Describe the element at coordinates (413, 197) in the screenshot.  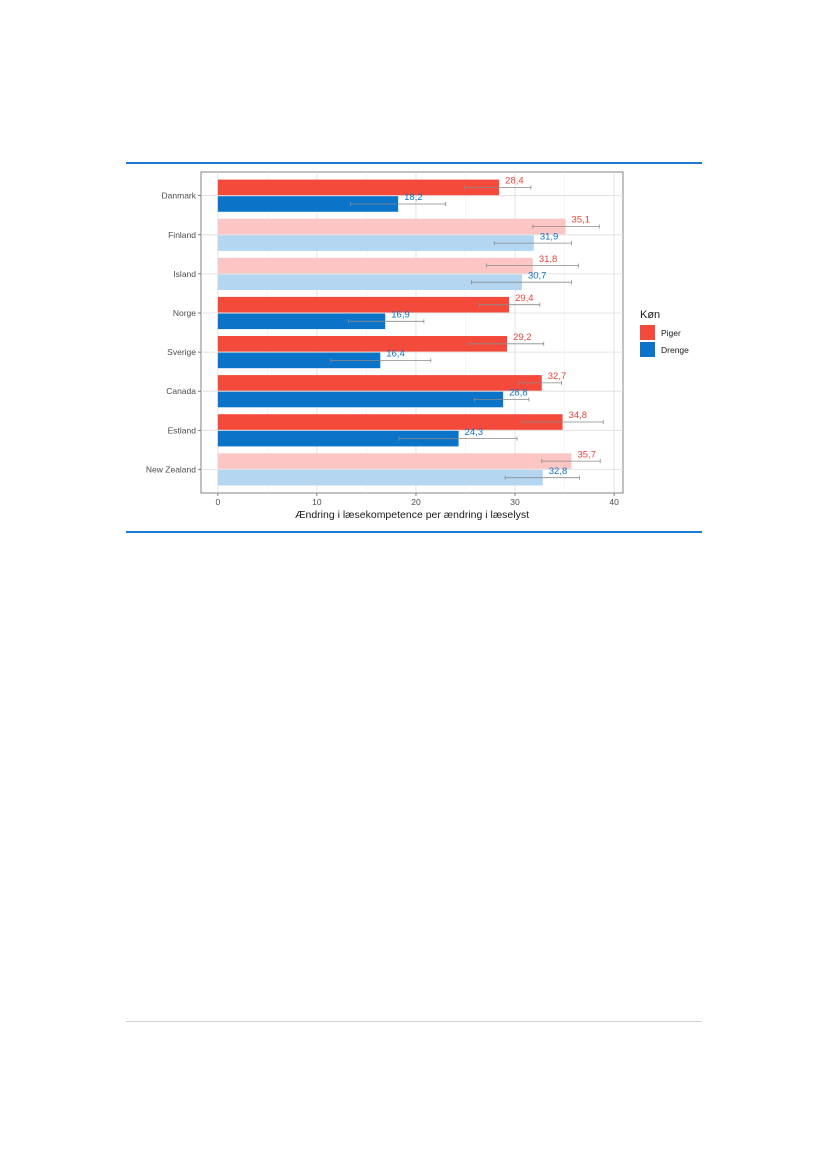
I see `drenge-value-label: 18,2` at that location.